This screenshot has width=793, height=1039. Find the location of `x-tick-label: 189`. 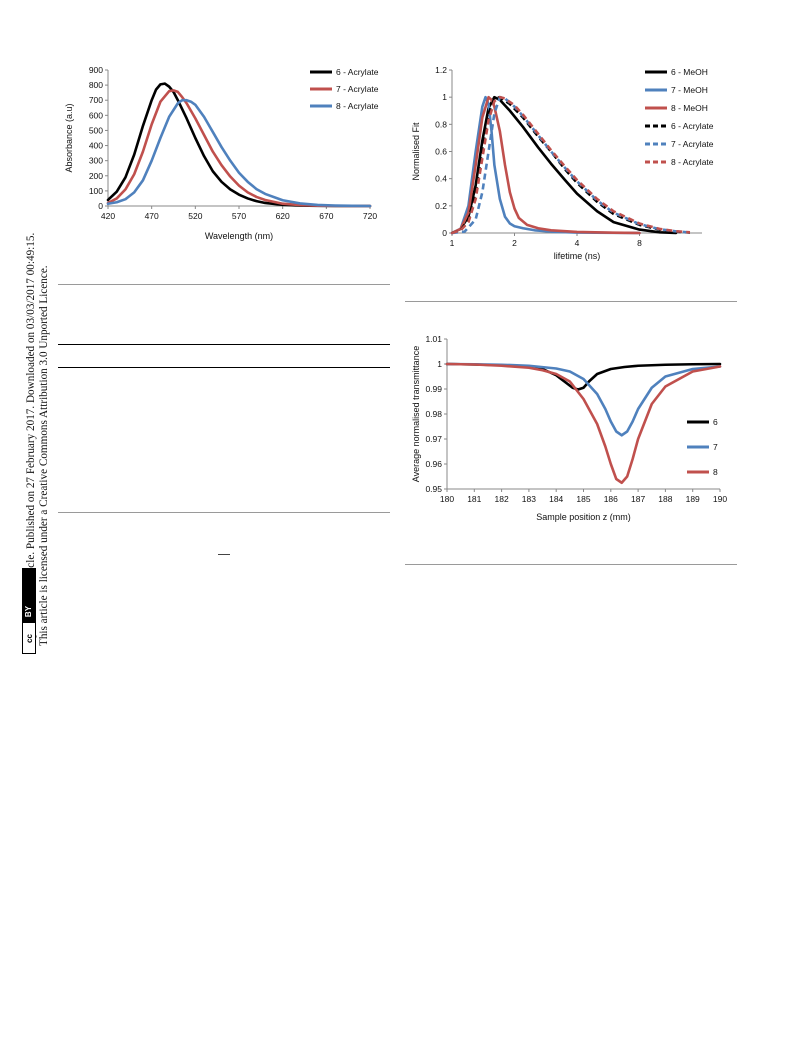

x-tick-label: 189 is located at coordinates (693, 499).